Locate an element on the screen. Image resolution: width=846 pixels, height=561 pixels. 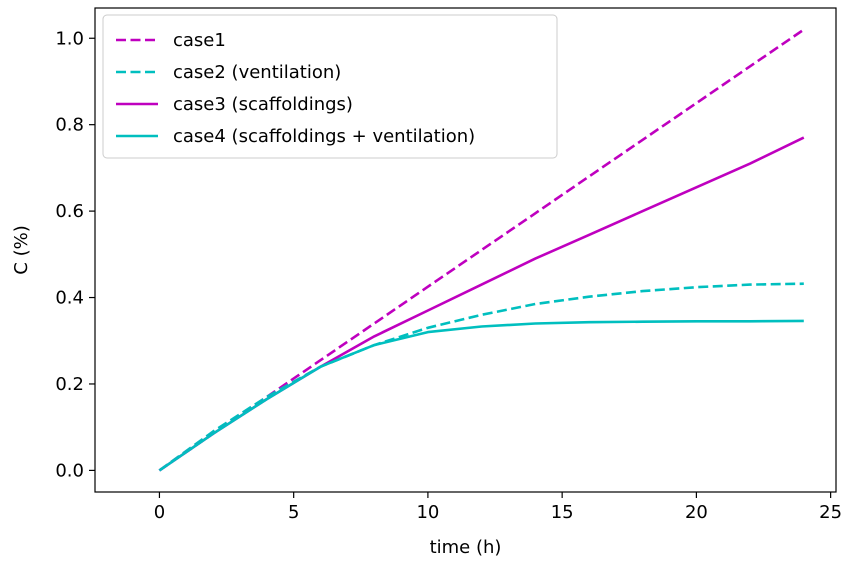
y-tick-label: 0.8 is located at coordinates (69, 125).